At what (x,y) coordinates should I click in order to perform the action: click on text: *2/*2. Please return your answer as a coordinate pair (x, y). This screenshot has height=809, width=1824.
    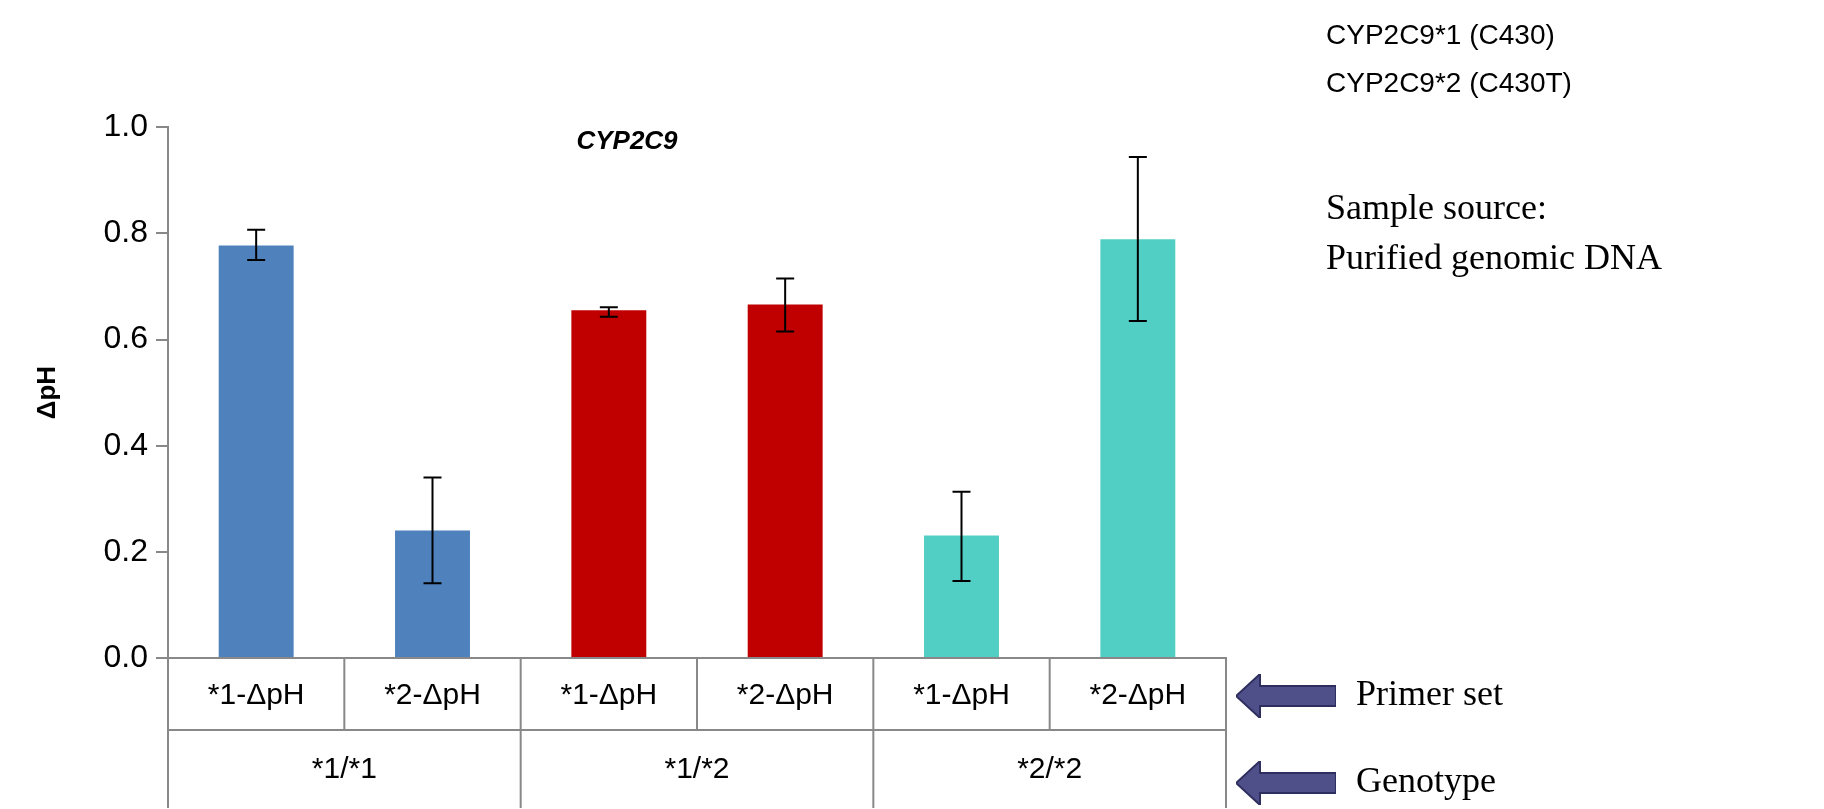
    Looking at the image, I should click on (1050, 768).